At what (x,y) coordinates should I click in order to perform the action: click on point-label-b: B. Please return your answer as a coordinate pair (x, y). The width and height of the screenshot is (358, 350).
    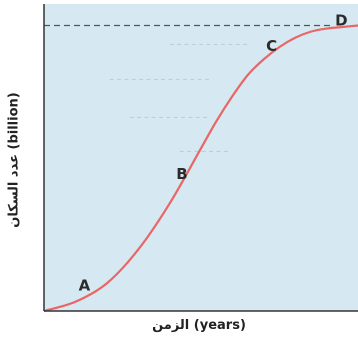
    Looking at the image, I should click on (181, 174).